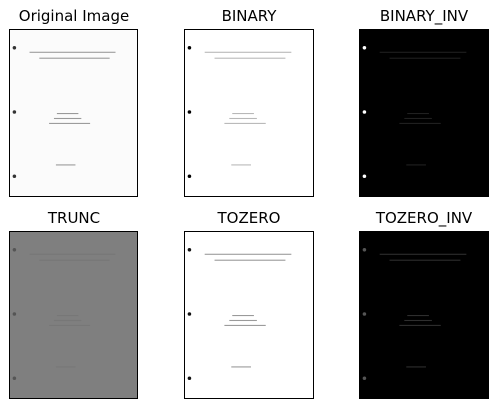 The image size is (498, 409). I want to click on image-binary-inv, so click(424, 113).